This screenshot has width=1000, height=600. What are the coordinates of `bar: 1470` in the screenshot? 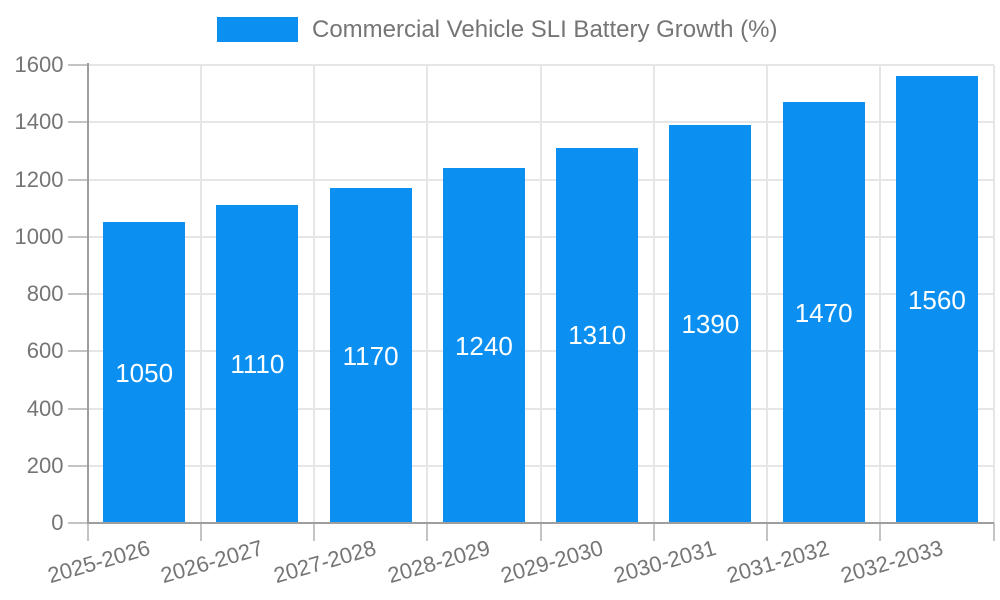 It's located at (823, 312).